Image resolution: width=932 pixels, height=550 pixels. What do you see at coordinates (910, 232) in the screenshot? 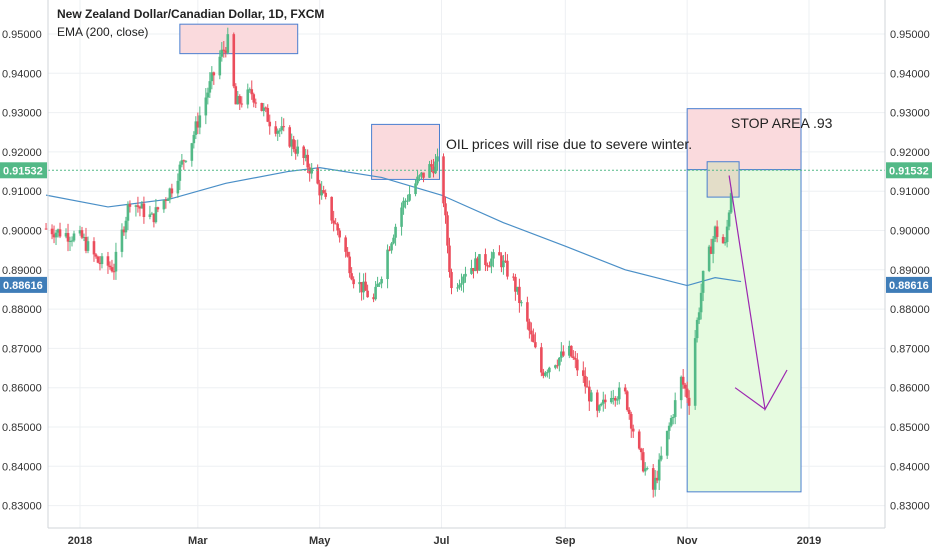
I see `y-tick-label-right: 0.90000` at bounding box center [910, 232].